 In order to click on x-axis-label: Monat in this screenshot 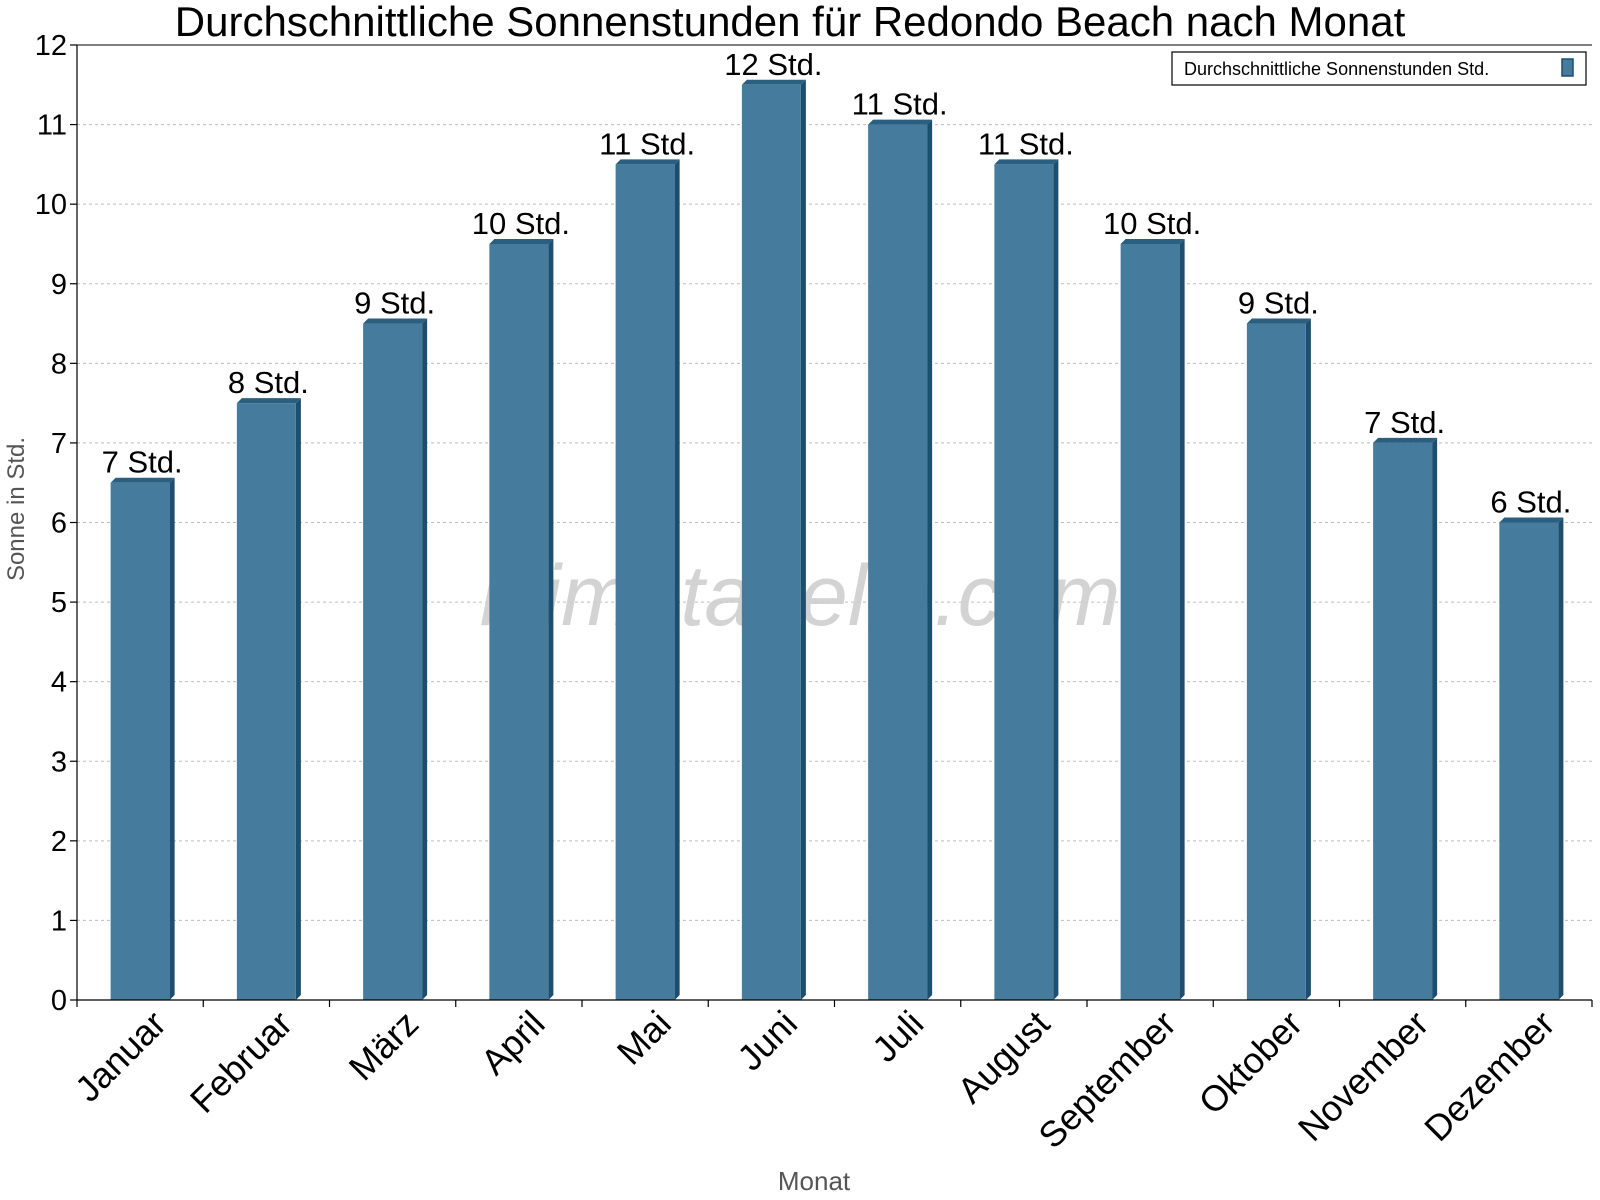, I will do `click(814, 1181)`.